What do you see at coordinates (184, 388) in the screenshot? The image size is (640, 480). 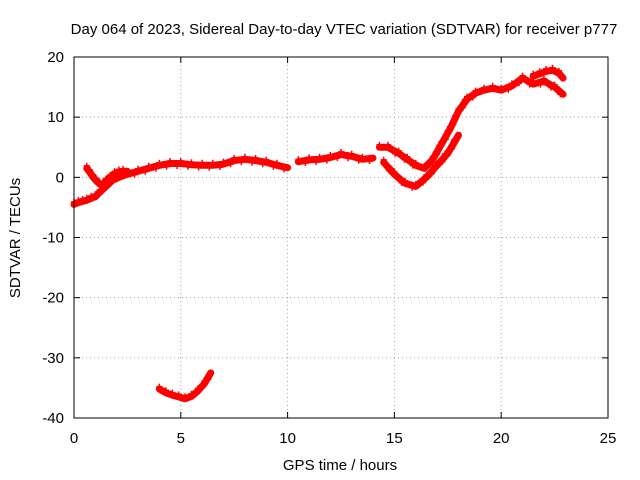 I see `markers-sdtvar-outlier` at bounding box center [184, 388].